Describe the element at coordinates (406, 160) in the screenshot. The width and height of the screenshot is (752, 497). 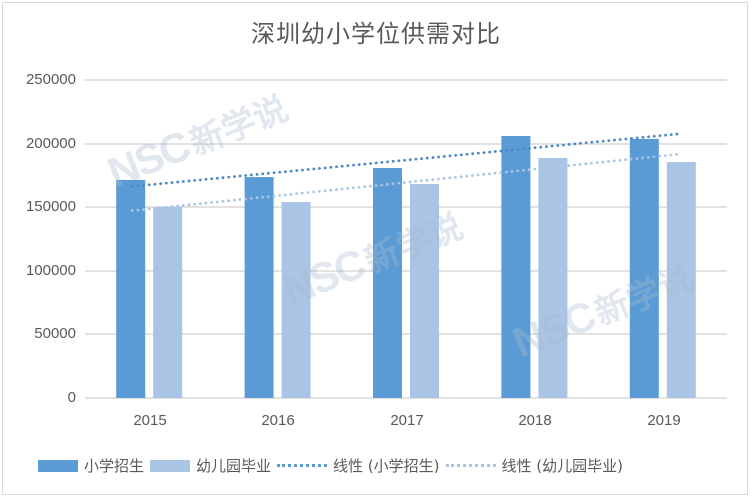
I see `trendline-primary-enrollment` at that location.